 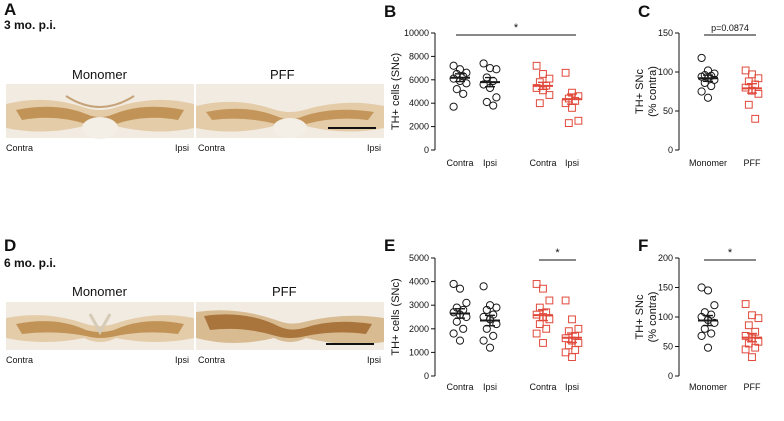 What do you see at coordinates (100, 326) in the screenshot?
I see `histology-image-monomer-6mo` at bounding box center [100, 326].